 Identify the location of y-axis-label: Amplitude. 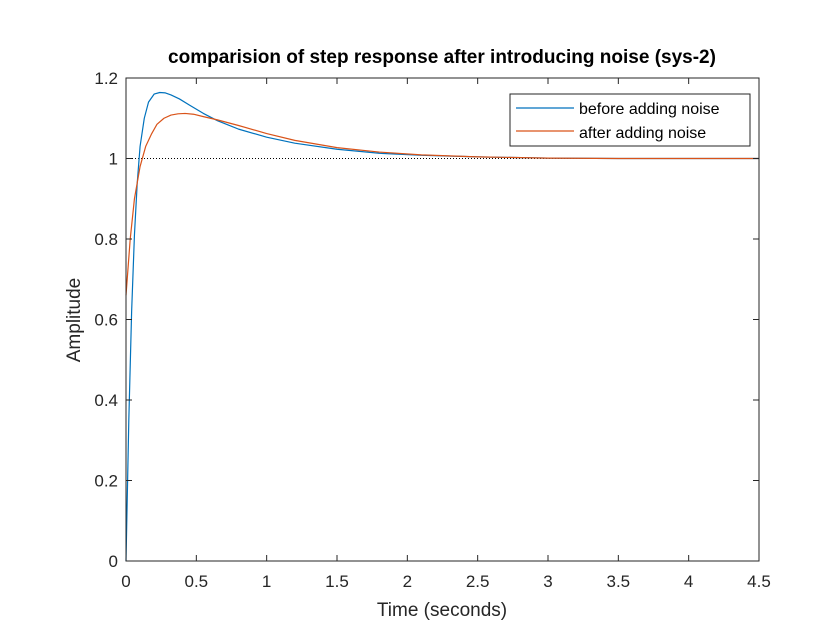
(74, 320).